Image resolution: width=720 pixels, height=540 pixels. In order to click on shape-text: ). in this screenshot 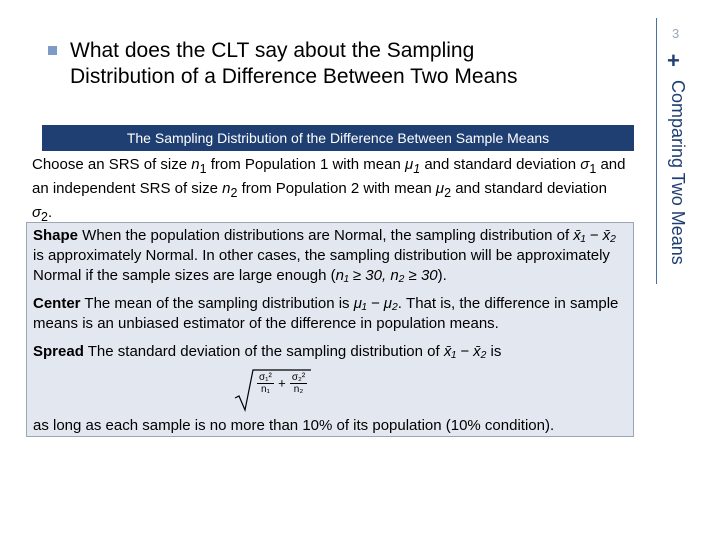, I will do `click(442, 275)`.